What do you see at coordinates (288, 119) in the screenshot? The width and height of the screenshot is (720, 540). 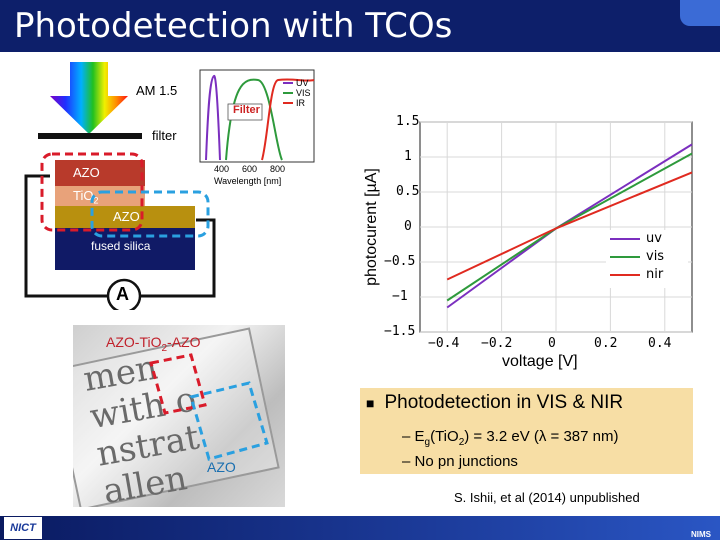 I see `filter-ir-curve` at bounding box center [288, 119].